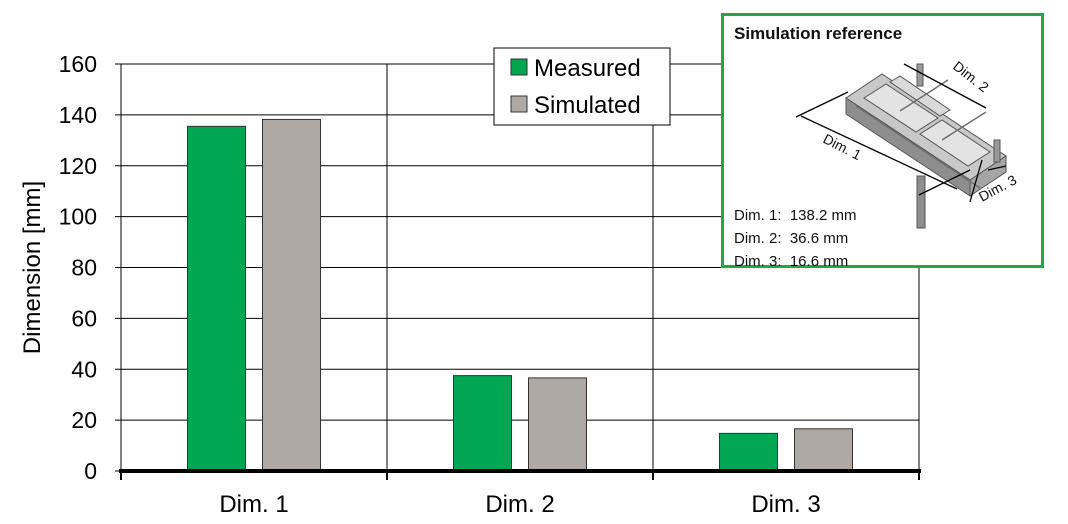 The height and width of the screenshot is (524, 1068). Describe the element at coordinates (971, 77) in the screenshot. I see `dim2-label: Dim. 2` at that location.